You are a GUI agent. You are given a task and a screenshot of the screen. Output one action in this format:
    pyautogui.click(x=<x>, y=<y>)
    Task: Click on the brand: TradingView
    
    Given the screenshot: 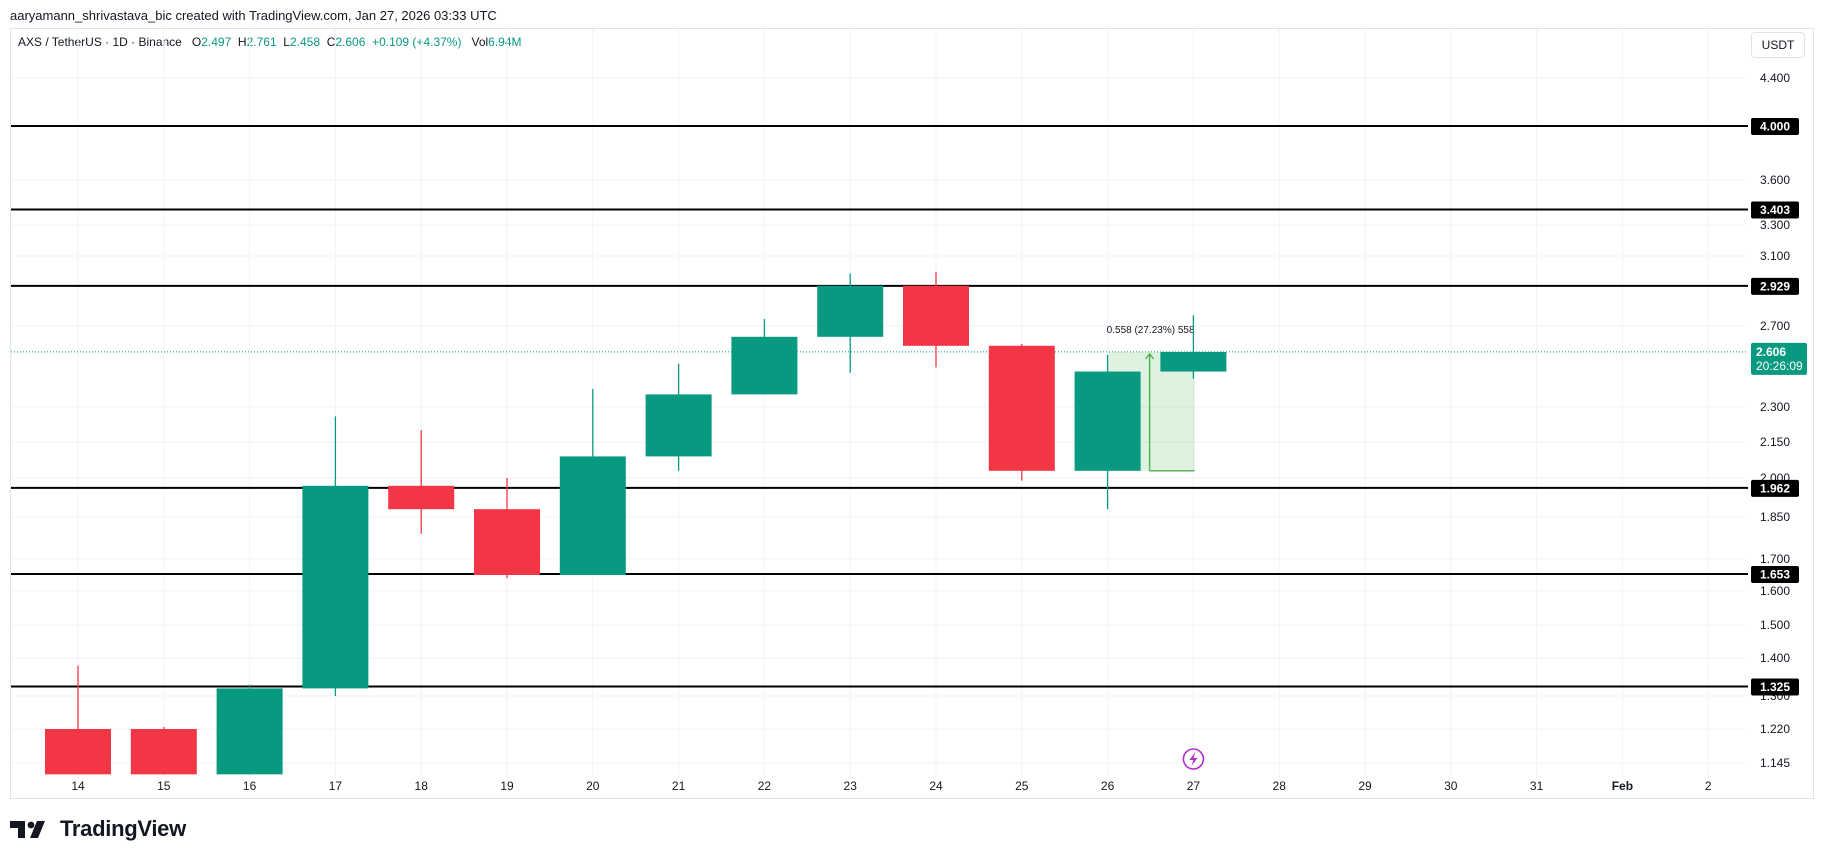 What is the action you would take?
    pyautogui.click(x=98, y=829)
    